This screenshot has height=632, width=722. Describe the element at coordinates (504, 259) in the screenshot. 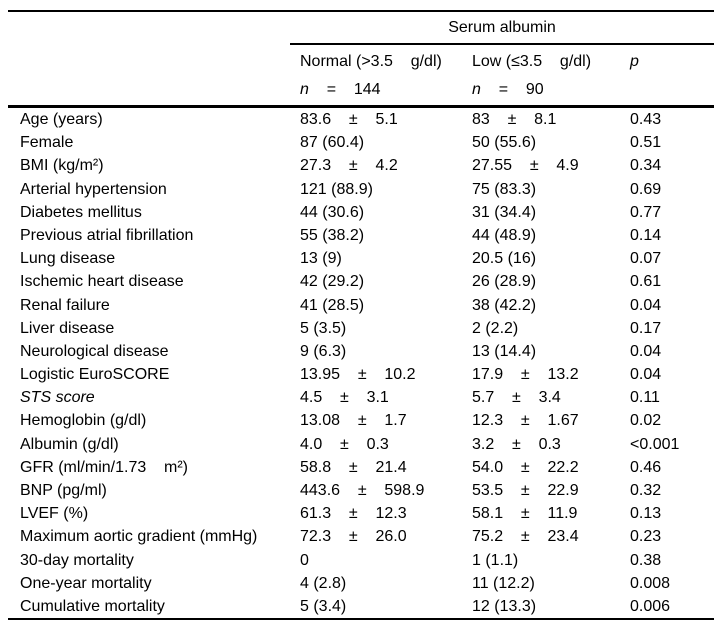

I see `cell-low: 20.5 (16)` at that location.